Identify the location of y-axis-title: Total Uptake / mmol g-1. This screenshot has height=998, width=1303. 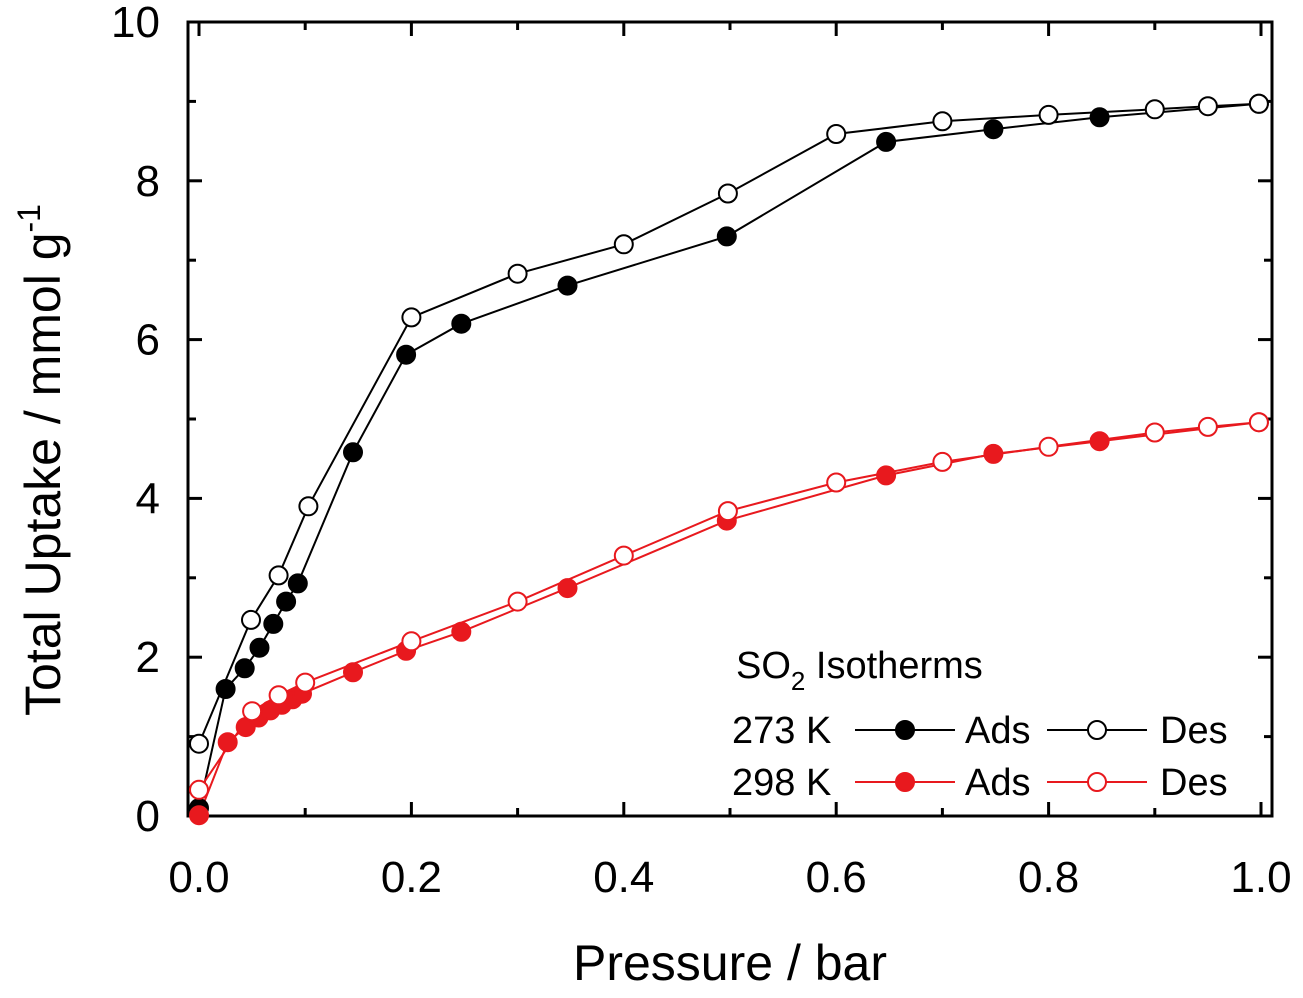
(41, 460).